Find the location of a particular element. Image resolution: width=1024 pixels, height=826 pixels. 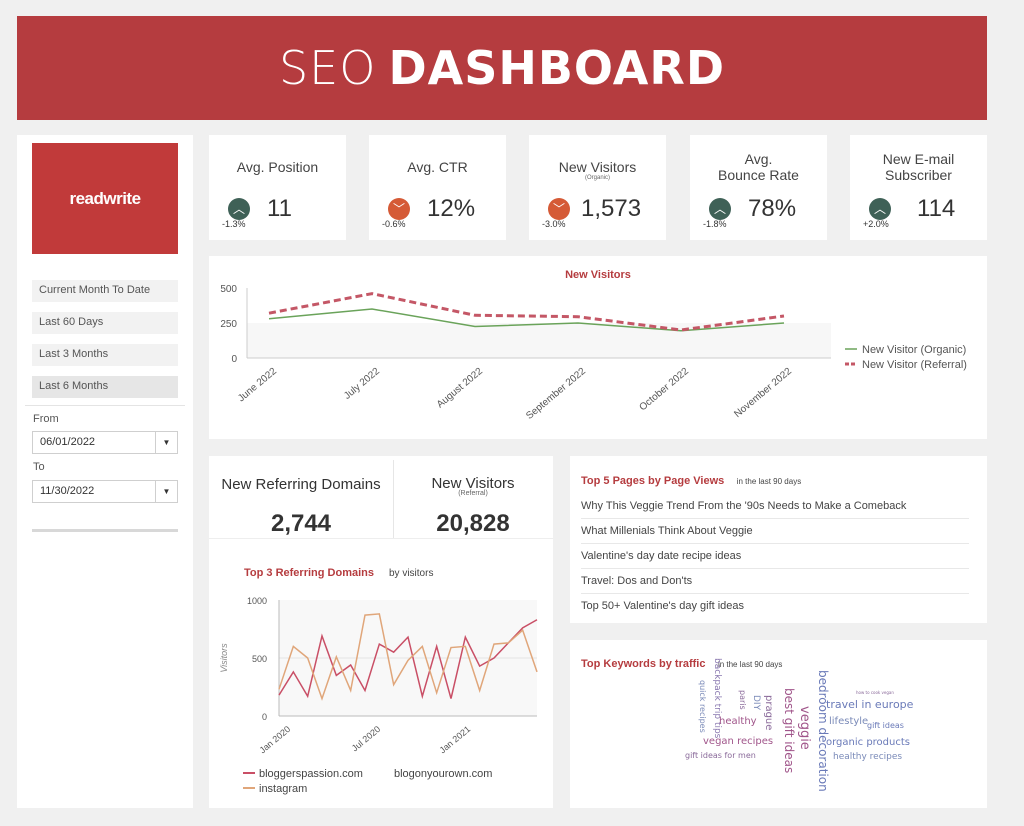

dashboard-header: SEO DASHBOARD is located at coordinates (502, 68).